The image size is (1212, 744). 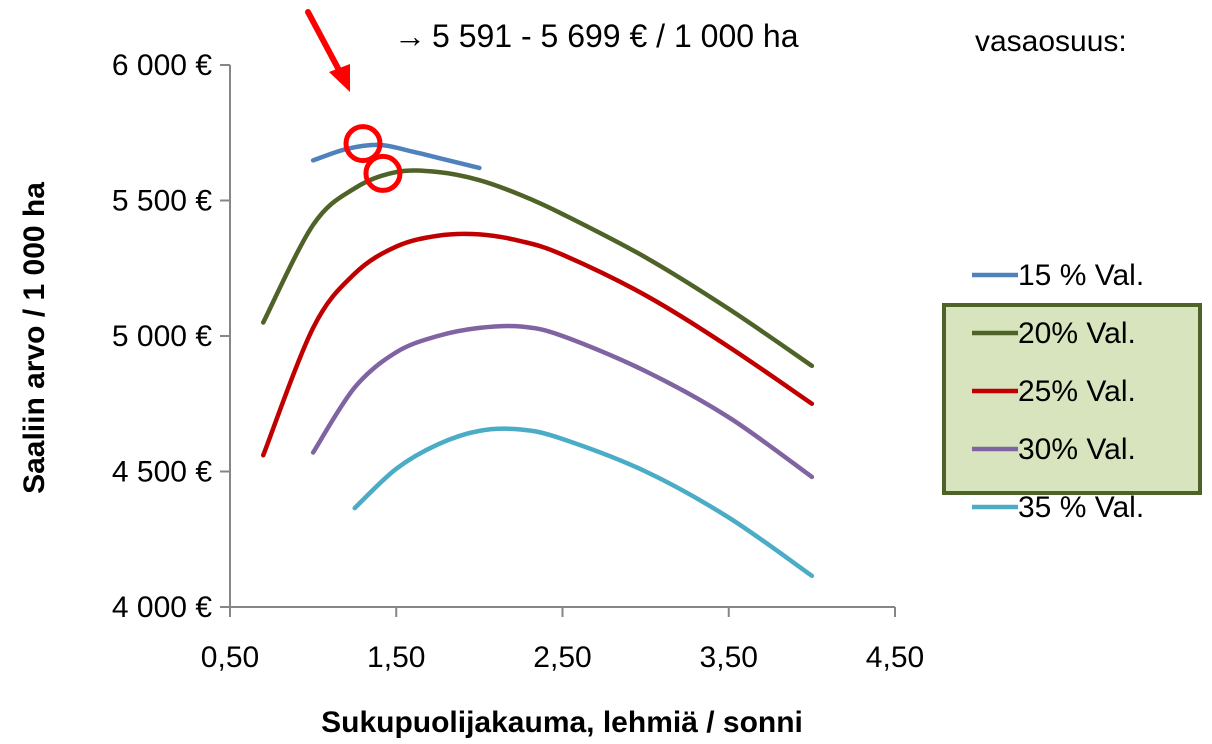 I want to click on legend-title: vasaosuus:, so click(x=1051, y=41).